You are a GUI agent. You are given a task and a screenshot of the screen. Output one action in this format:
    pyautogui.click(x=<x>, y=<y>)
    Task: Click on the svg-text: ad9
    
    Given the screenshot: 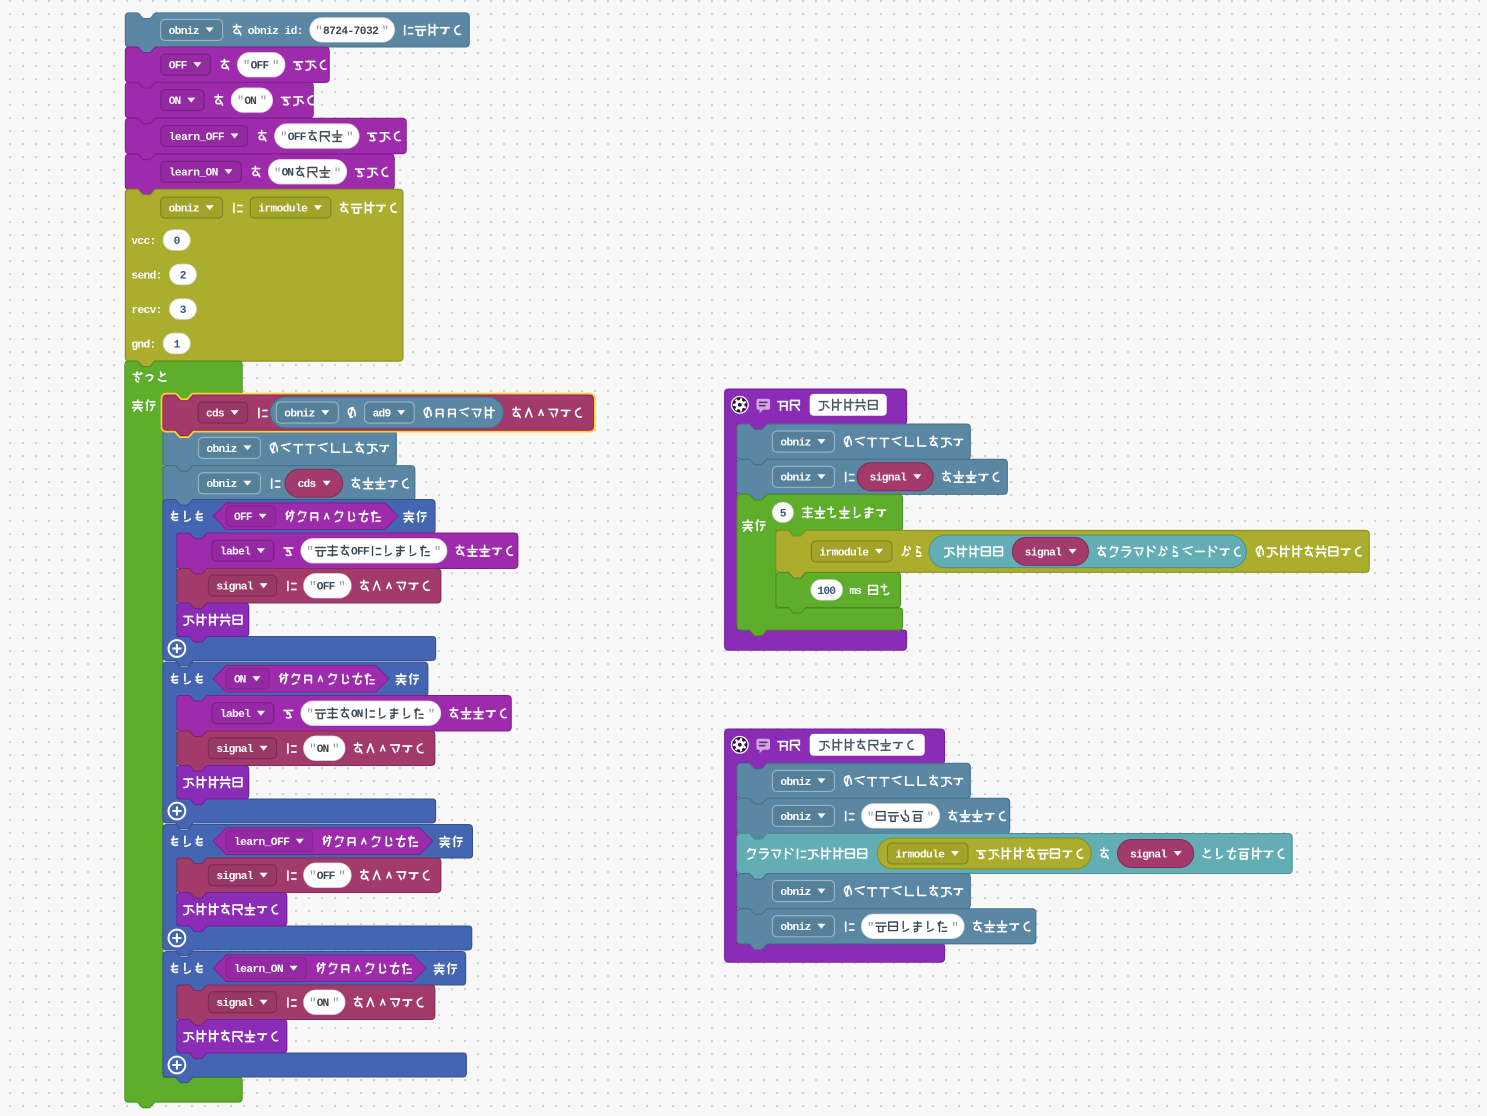 What is the action you would take?
    pyautogui.click(x=382, y=415)
    